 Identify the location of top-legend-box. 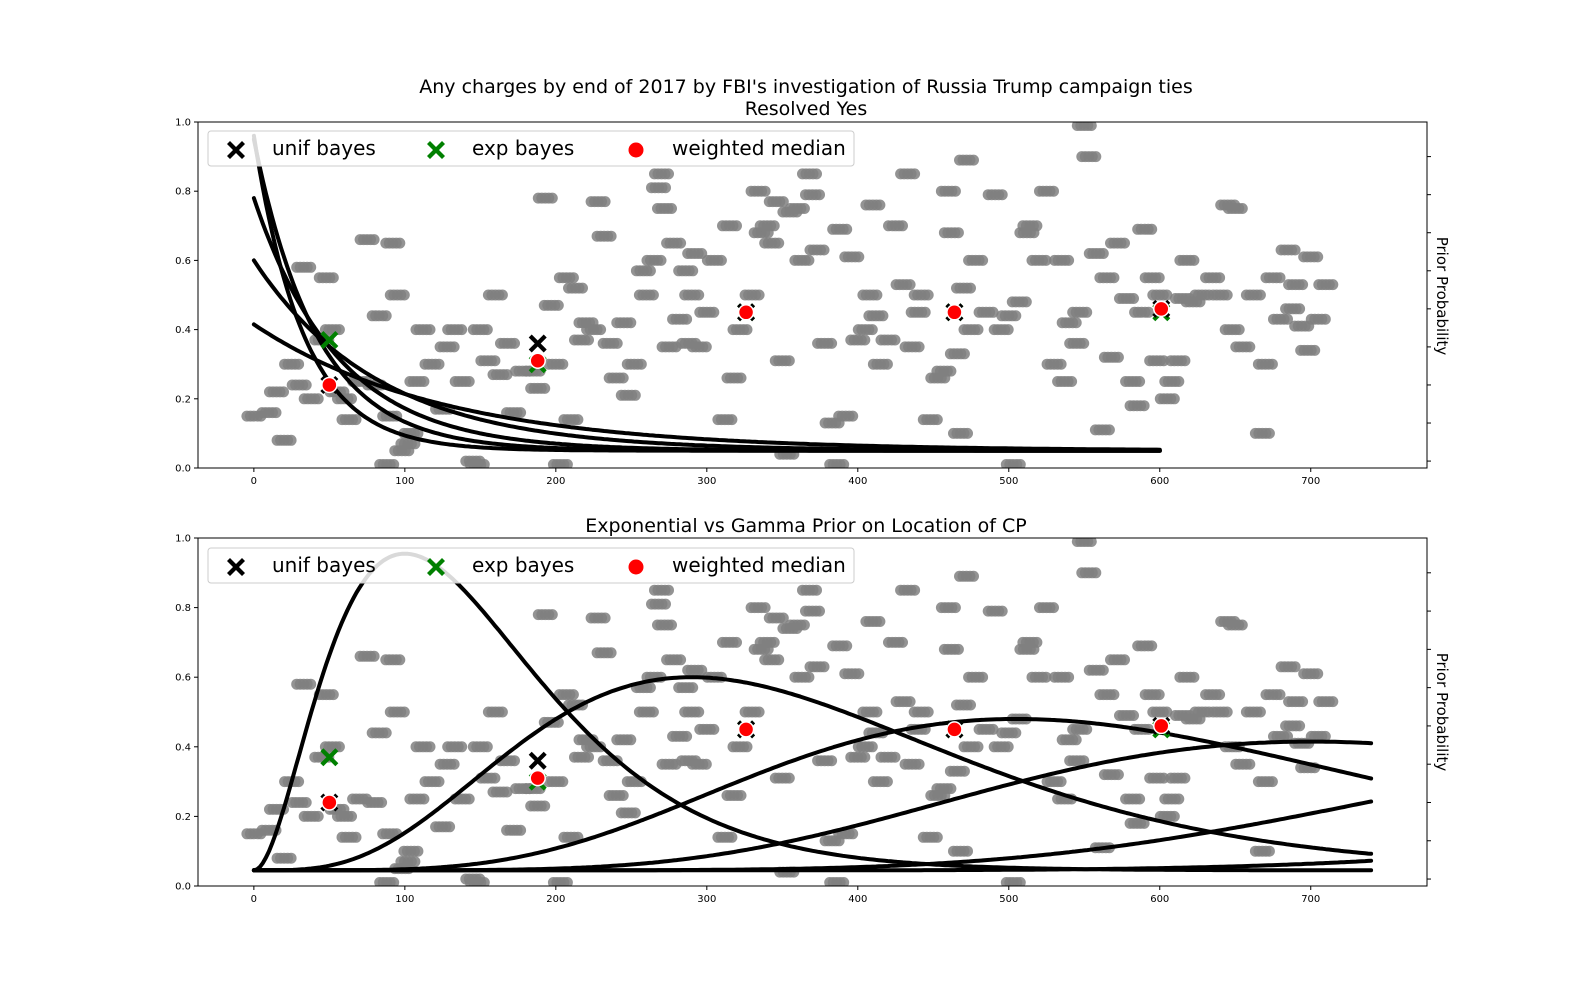
(531, 148).